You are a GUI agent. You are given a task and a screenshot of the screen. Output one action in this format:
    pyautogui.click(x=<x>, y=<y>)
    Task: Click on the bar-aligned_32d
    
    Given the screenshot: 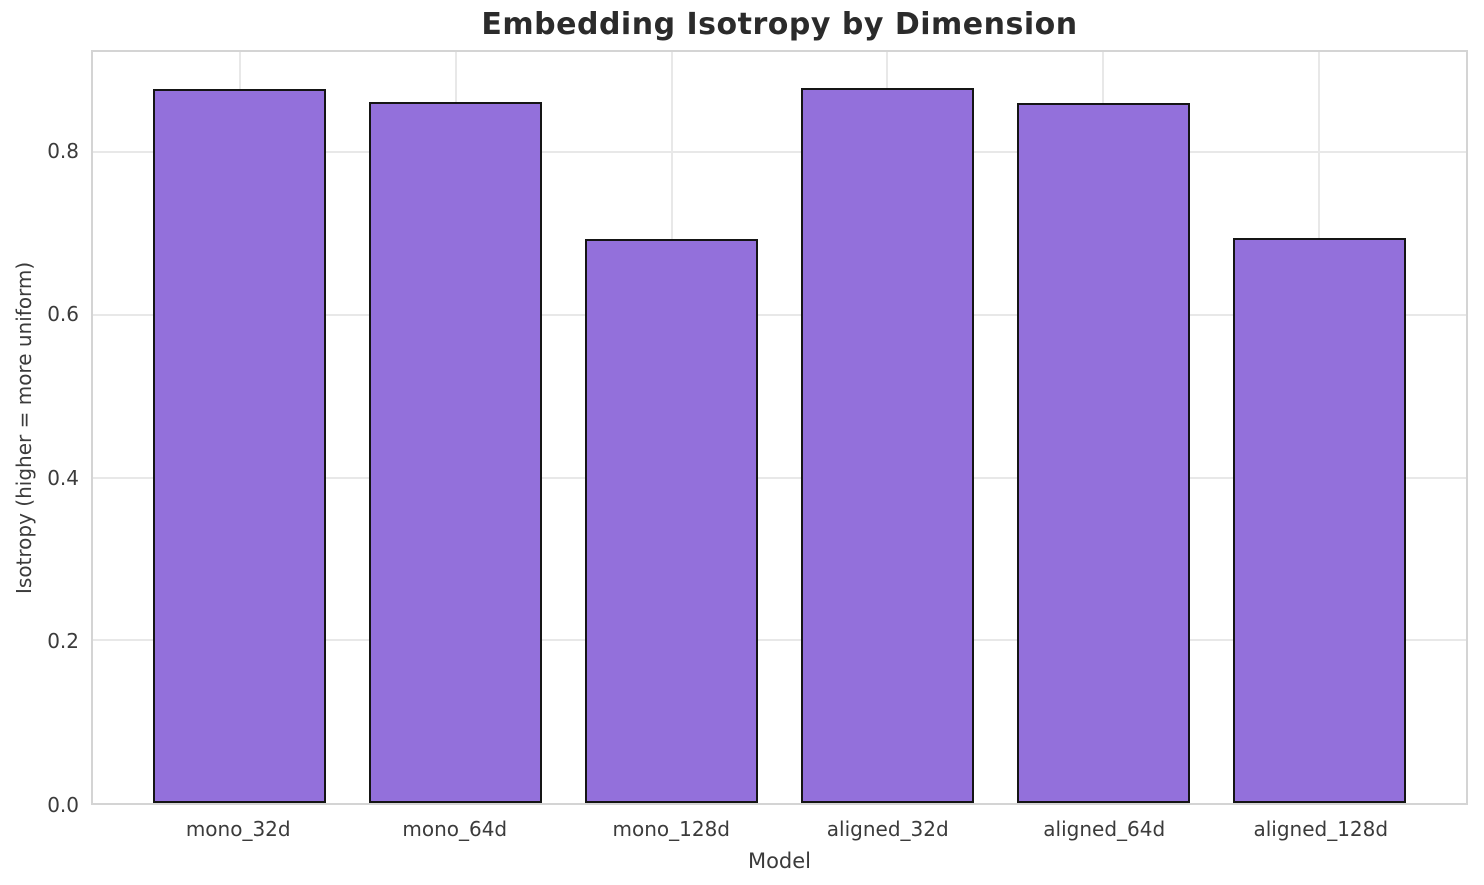 What is the action you would take?
    pyautogui.click(x=887, y=445)
    